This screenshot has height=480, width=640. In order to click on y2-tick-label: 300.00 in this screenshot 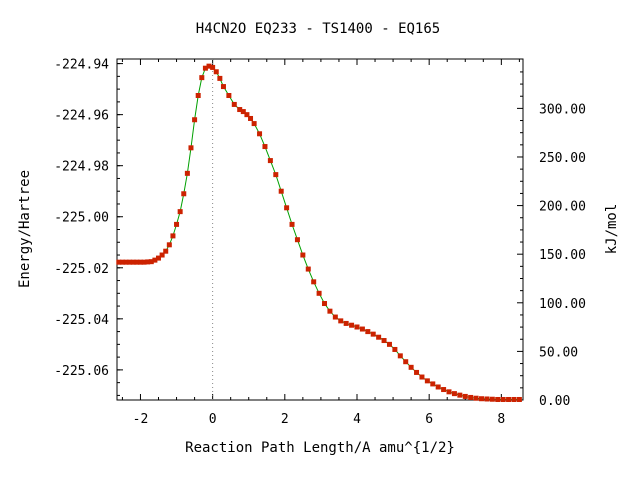, I will do `click(562, 109)`.